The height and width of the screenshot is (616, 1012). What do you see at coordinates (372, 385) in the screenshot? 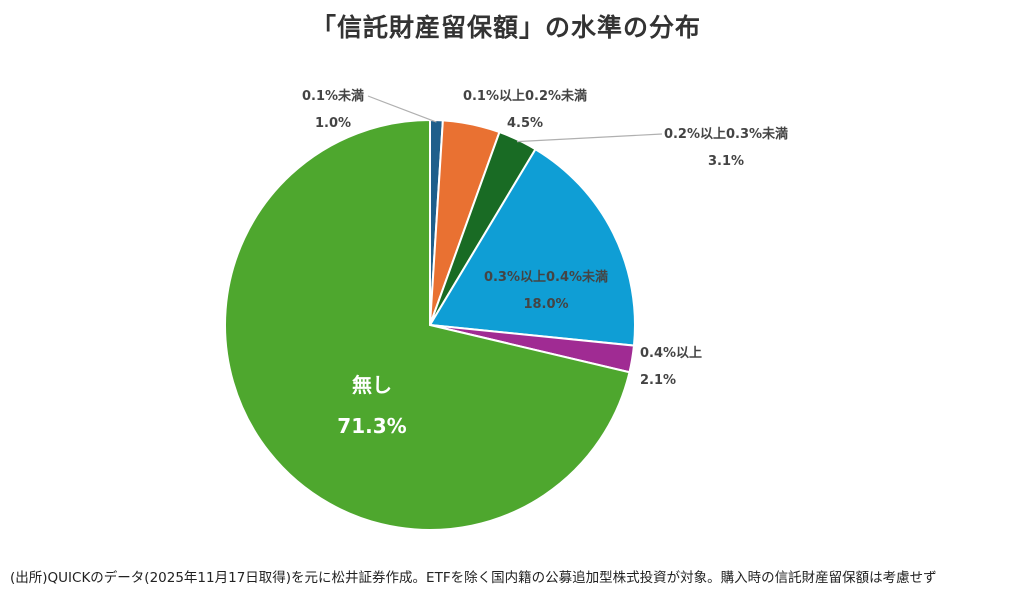
I see `slice-label: 無し` at bounding box center [372, 385].